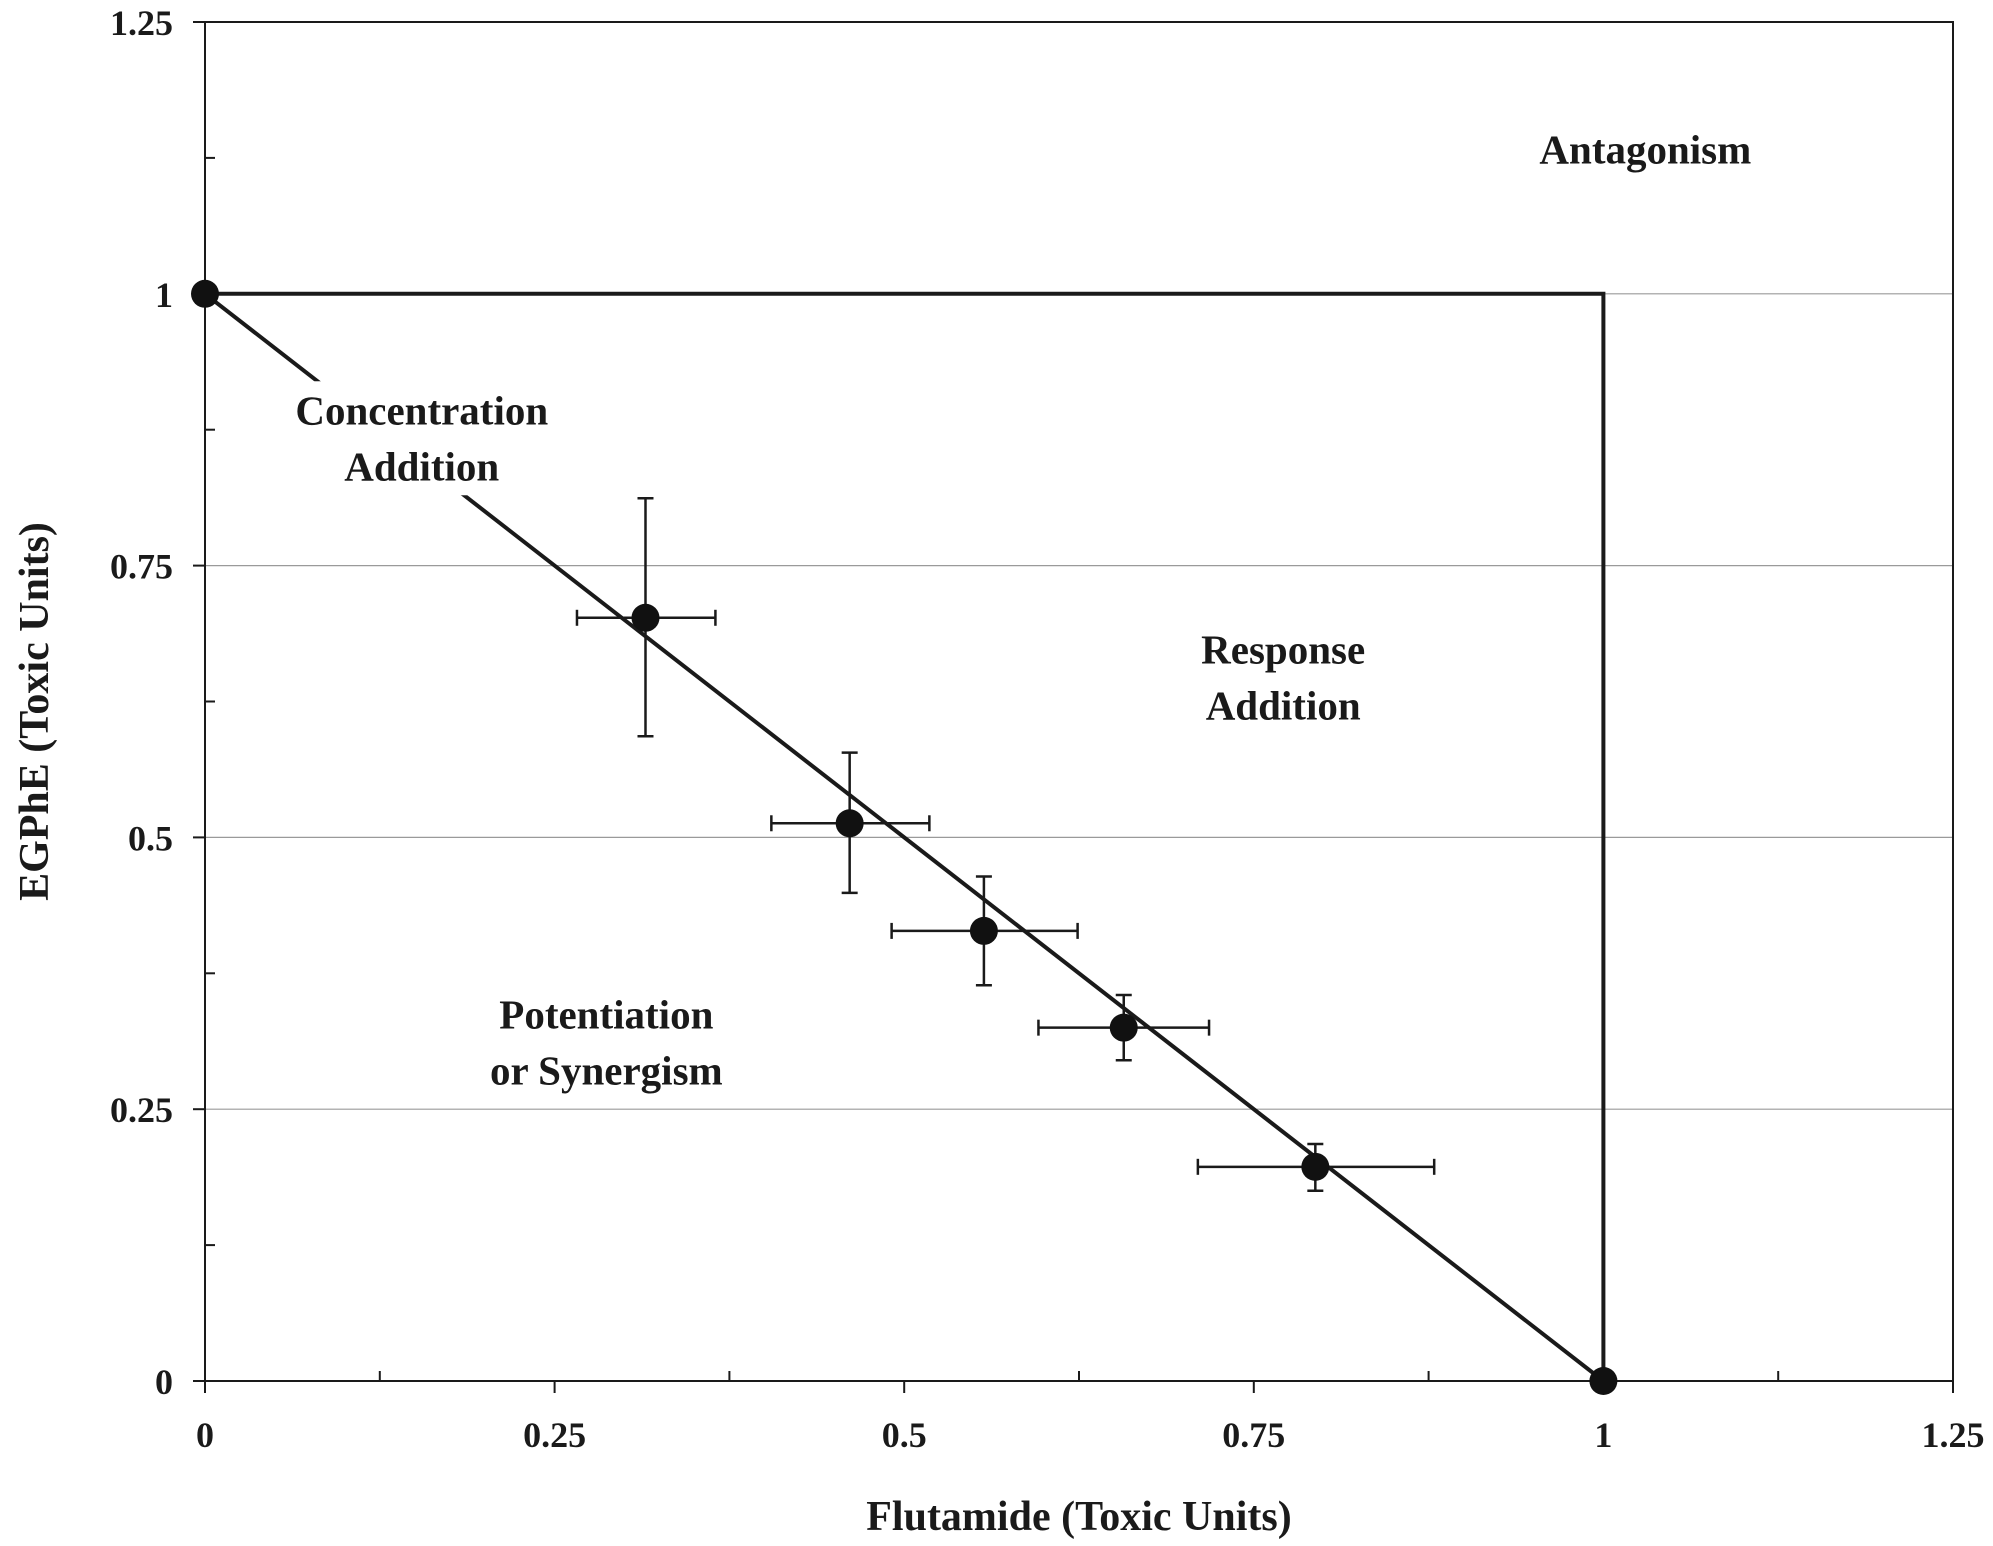 This screenshot has height=1546, width=1993. What do you see at coordinates (150, 838) in the screenshot?
I see `y-tick-label: 0.5` at bounding box center [150, 838].